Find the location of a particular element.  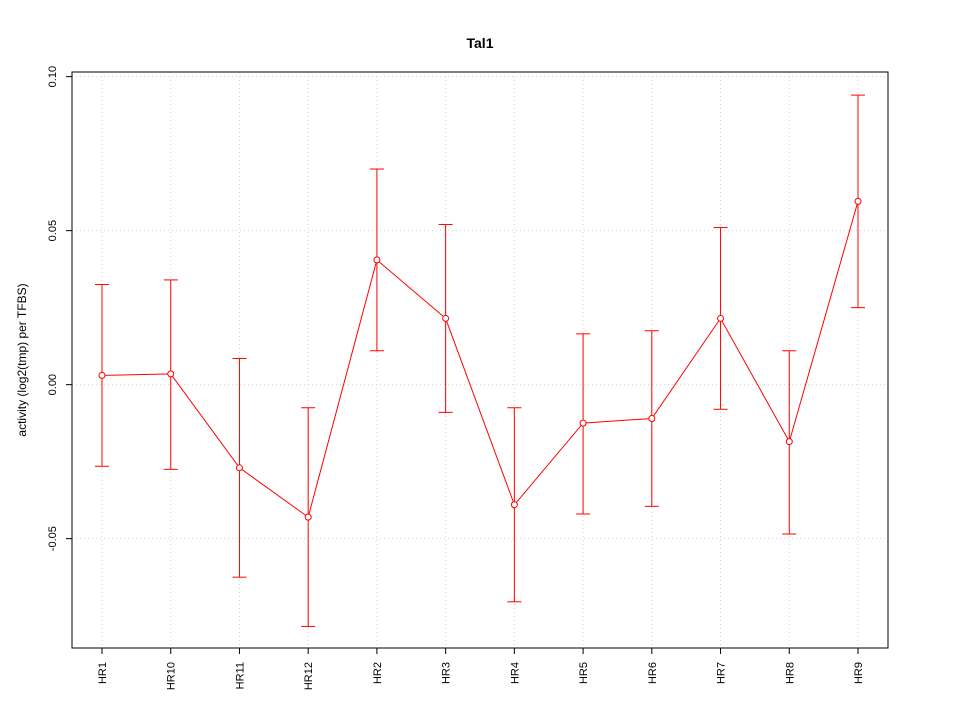

x-tick-label: HR8 is located at coordinates (790, 673).